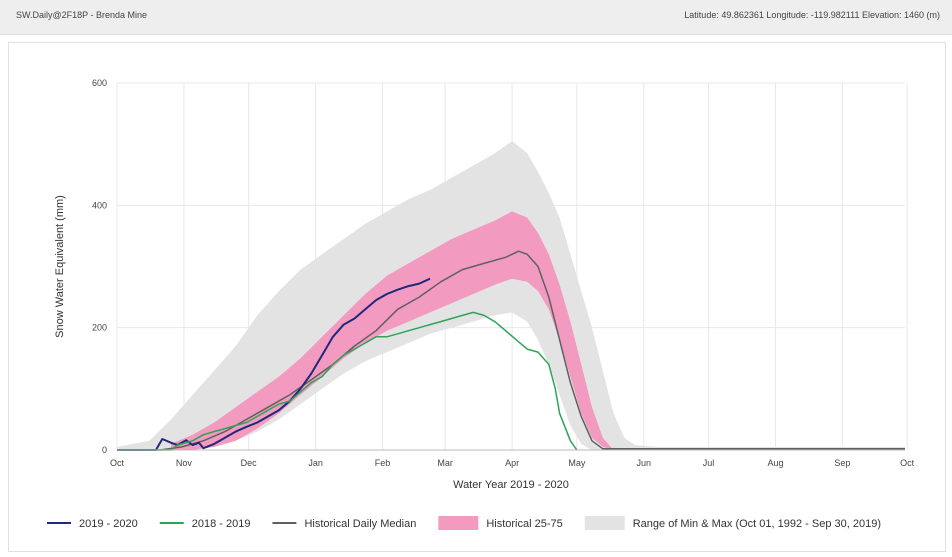 This screenshot has width=952, height=557. I want to click on series-line-2018-2019, so click(347, 381).